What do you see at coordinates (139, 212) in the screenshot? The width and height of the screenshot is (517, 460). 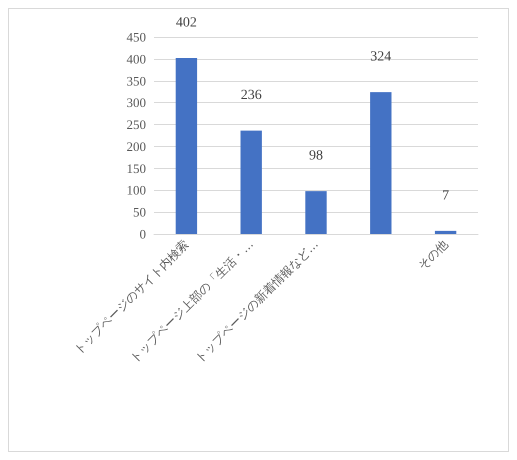 I see `y-tick-label: 50` at bounding box center [139, 212].